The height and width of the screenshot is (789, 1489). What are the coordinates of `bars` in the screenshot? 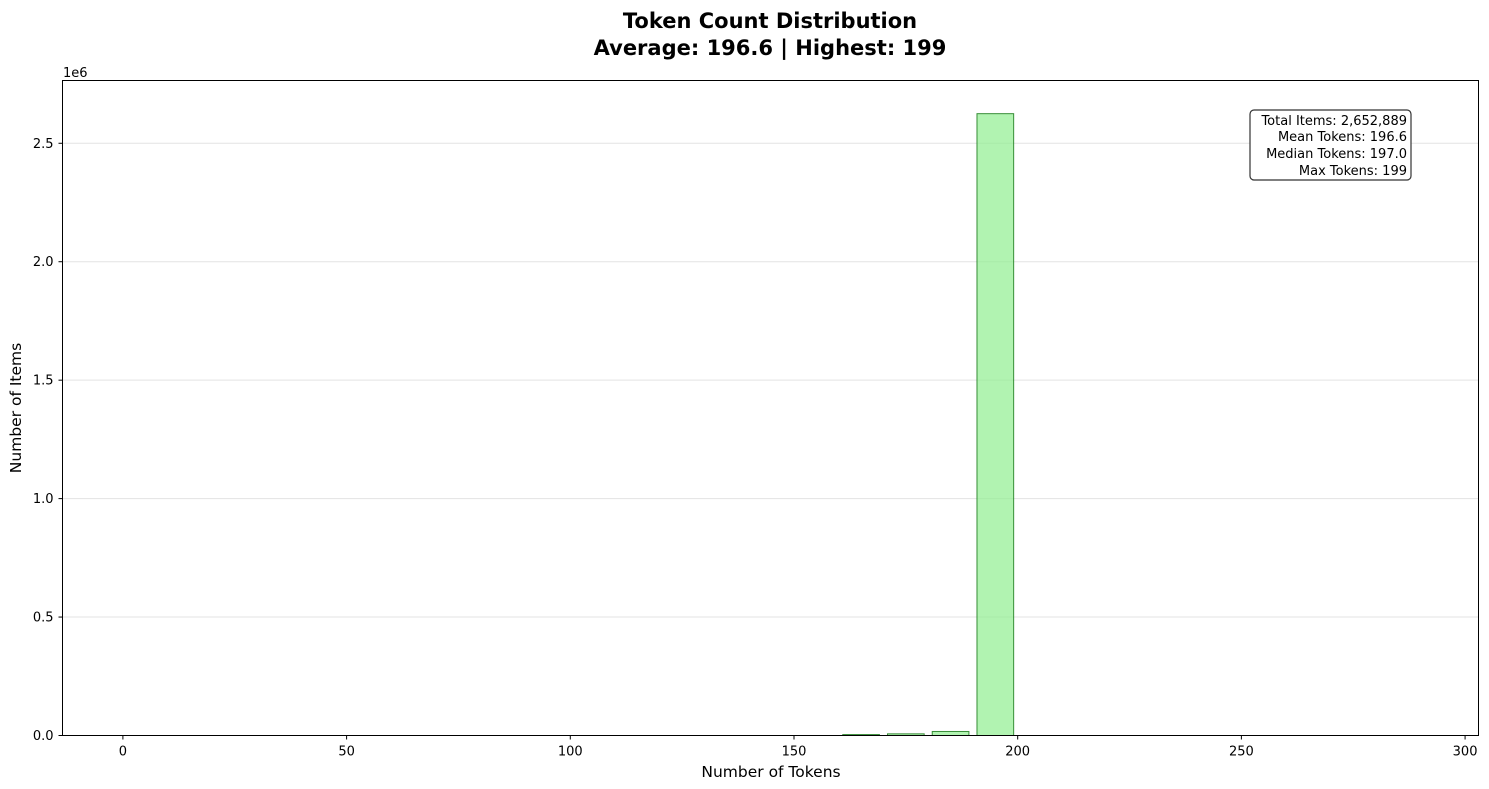 It's located at (928, 425).